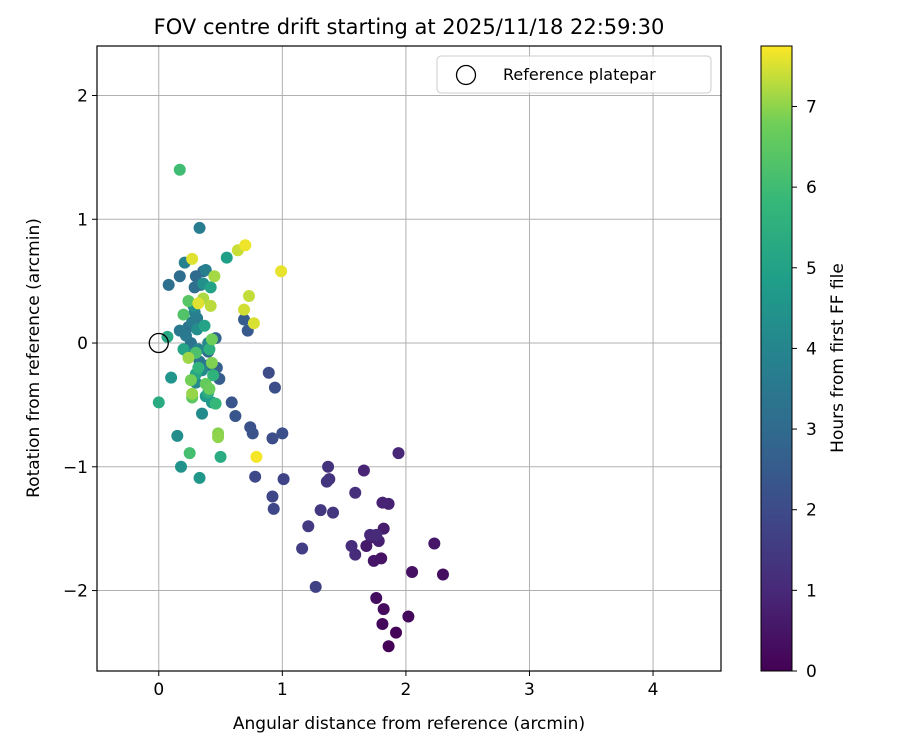  I want to click on colorbar-label: Hours from first FF file, so click(838, 358).